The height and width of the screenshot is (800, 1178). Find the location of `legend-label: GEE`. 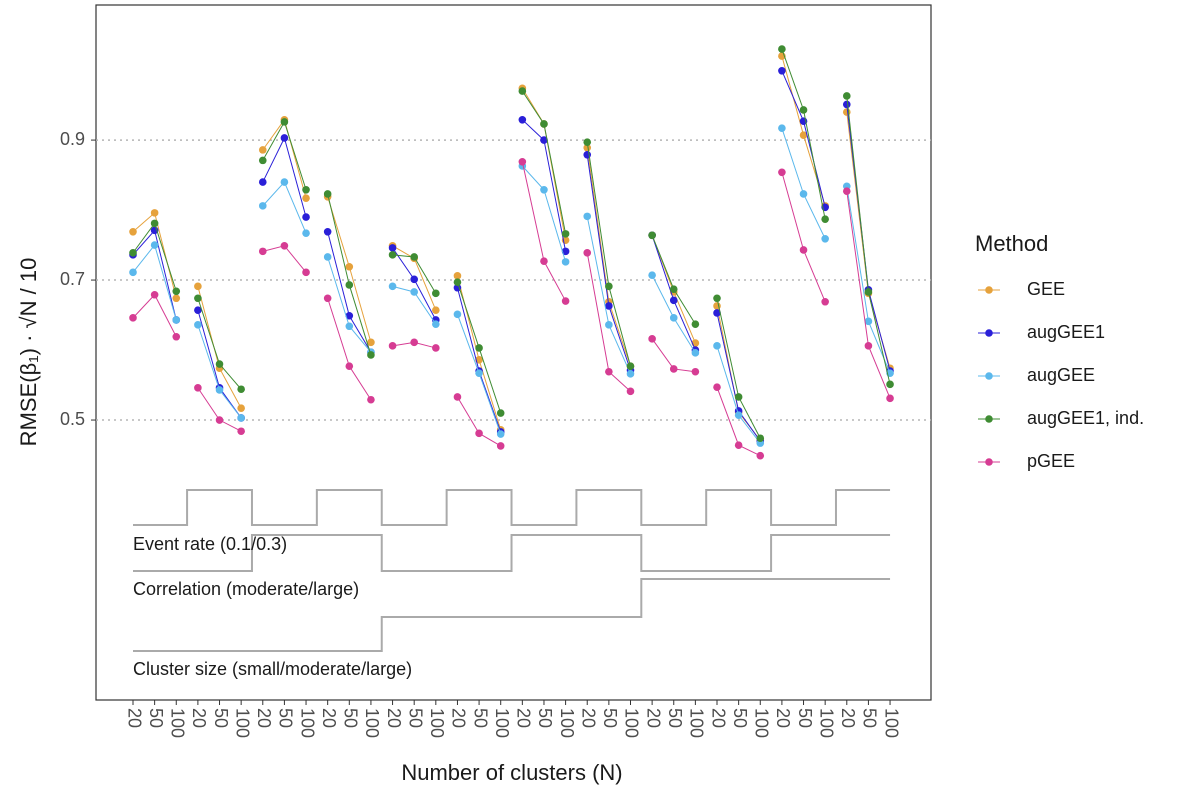

legend-label: GEE is located at coordinates (1046, 289).